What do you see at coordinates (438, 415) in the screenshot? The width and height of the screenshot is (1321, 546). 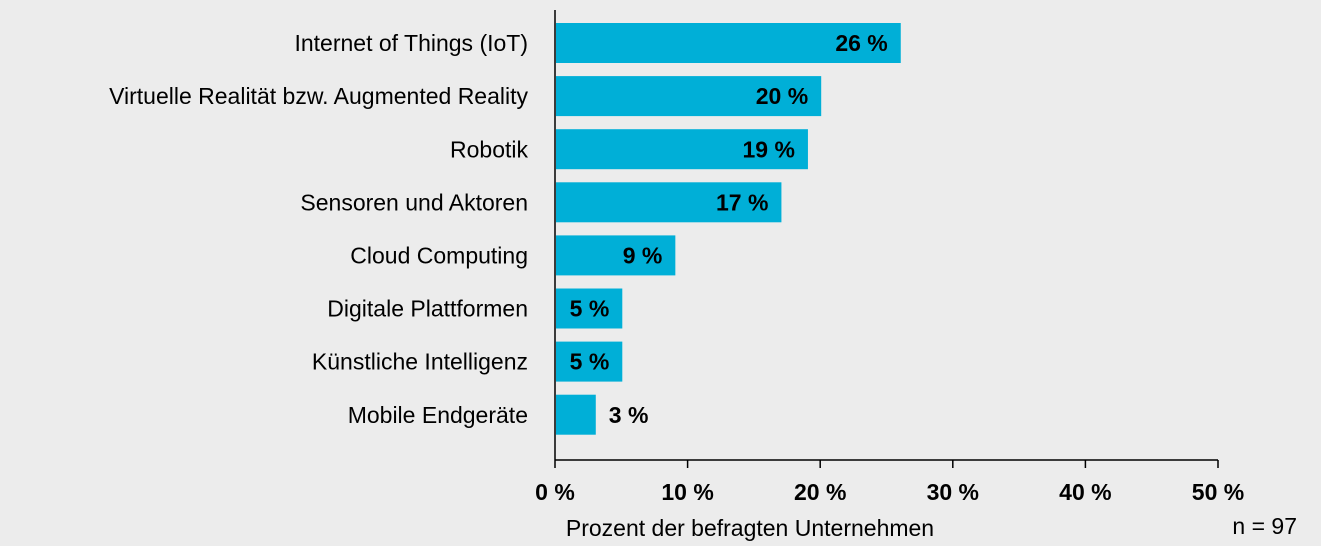 I see `y-tick-label: Mobile Endgeräte` at bounding box center [438, 415].